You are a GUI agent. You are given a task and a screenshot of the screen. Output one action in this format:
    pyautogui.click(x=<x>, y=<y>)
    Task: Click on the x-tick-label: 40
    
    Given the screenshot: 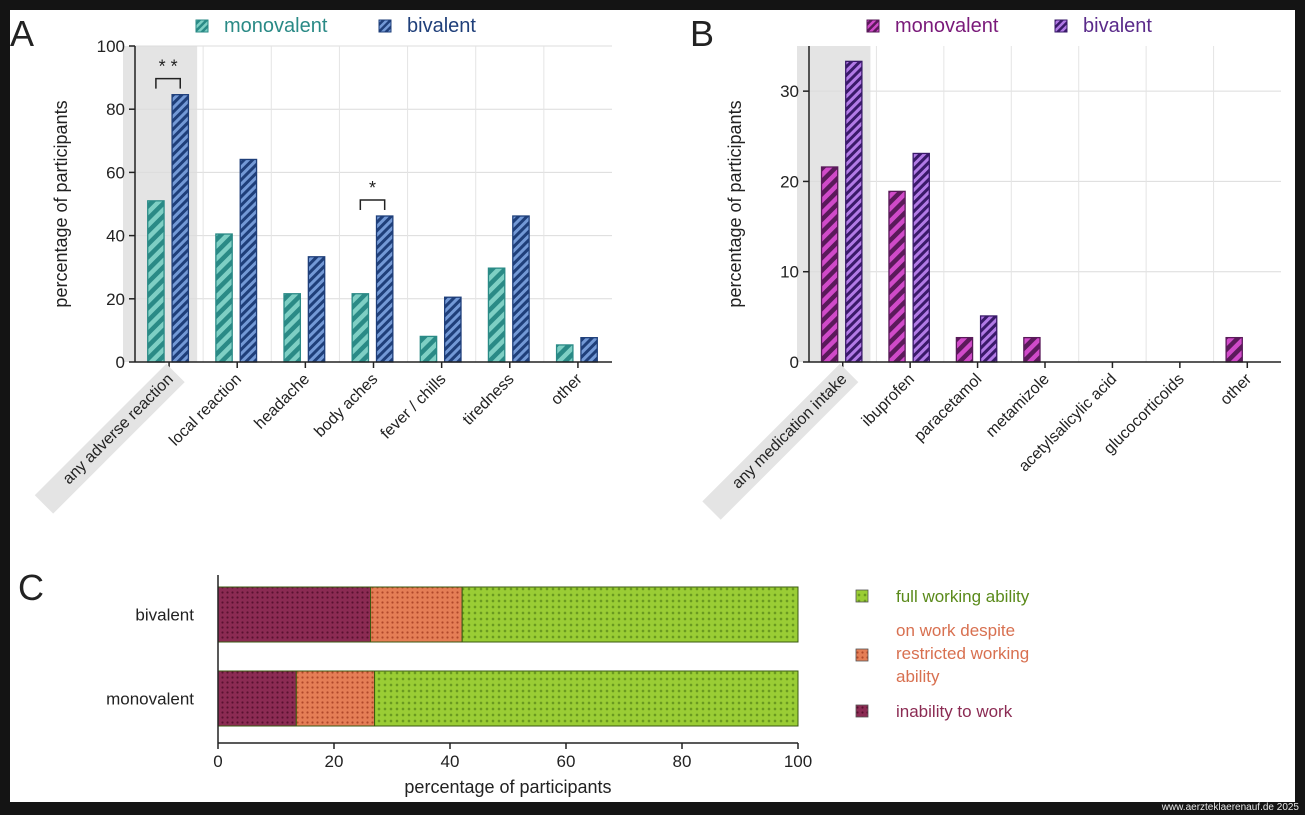 What is the action you would take?
    pyautogui.click(x=450, y=761)
    